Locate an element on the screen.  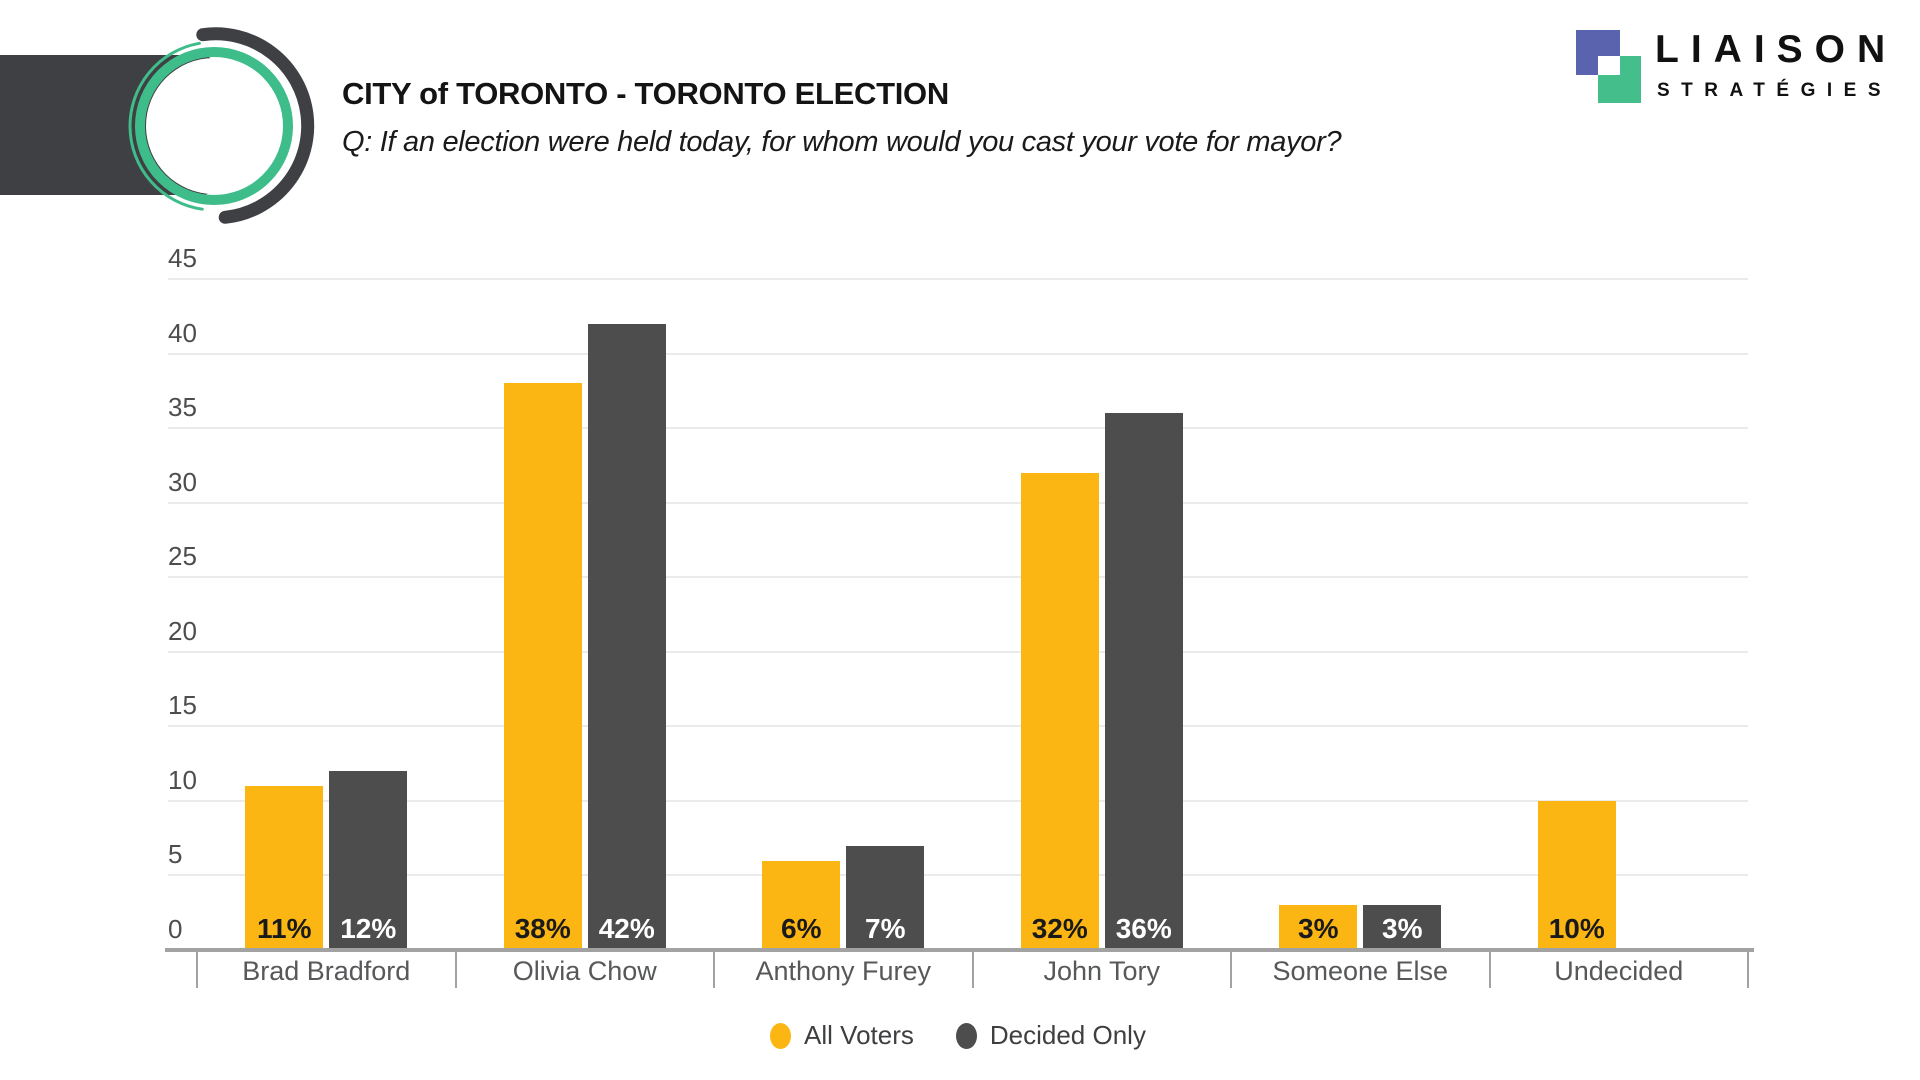
bar-value-label: 6% is located at coordinates (801, 928).